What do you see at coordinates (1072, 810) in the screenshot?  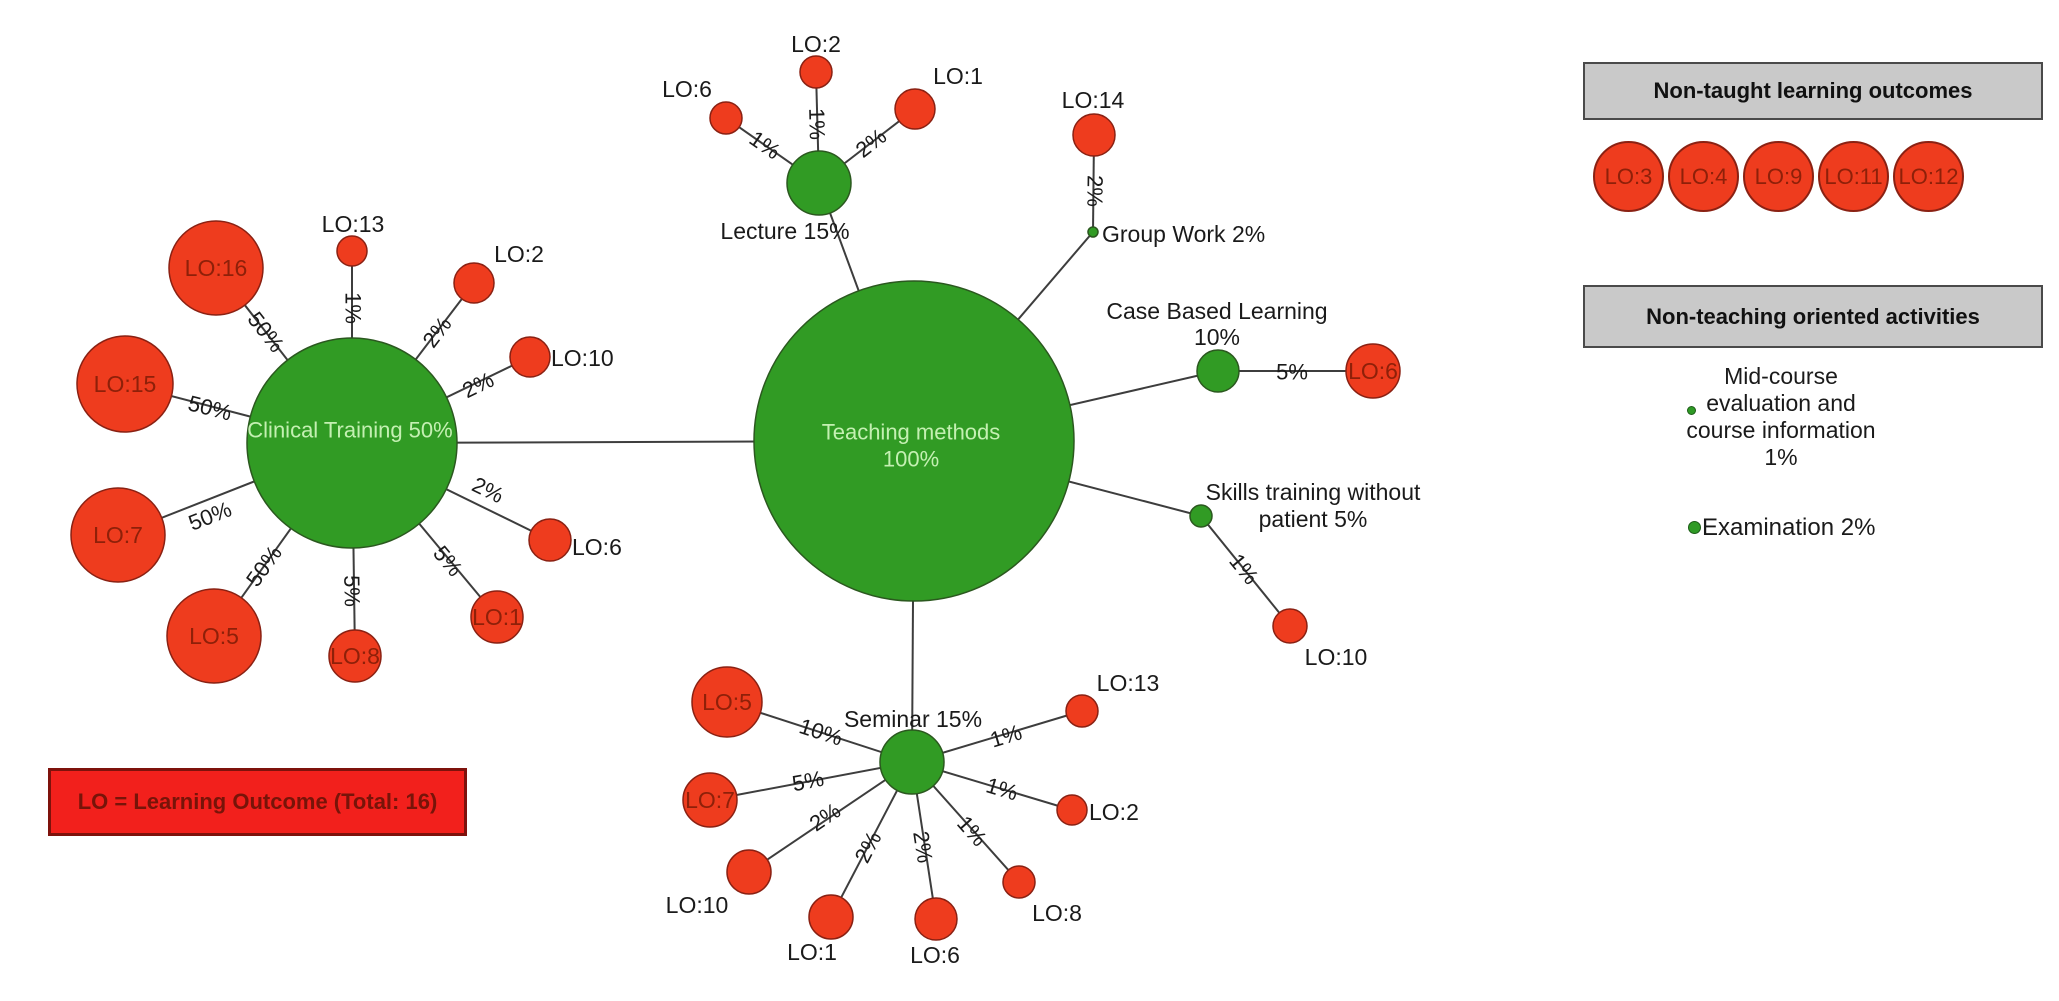 I see `node-lo2-seminar` at bounding box center [1072, 810].